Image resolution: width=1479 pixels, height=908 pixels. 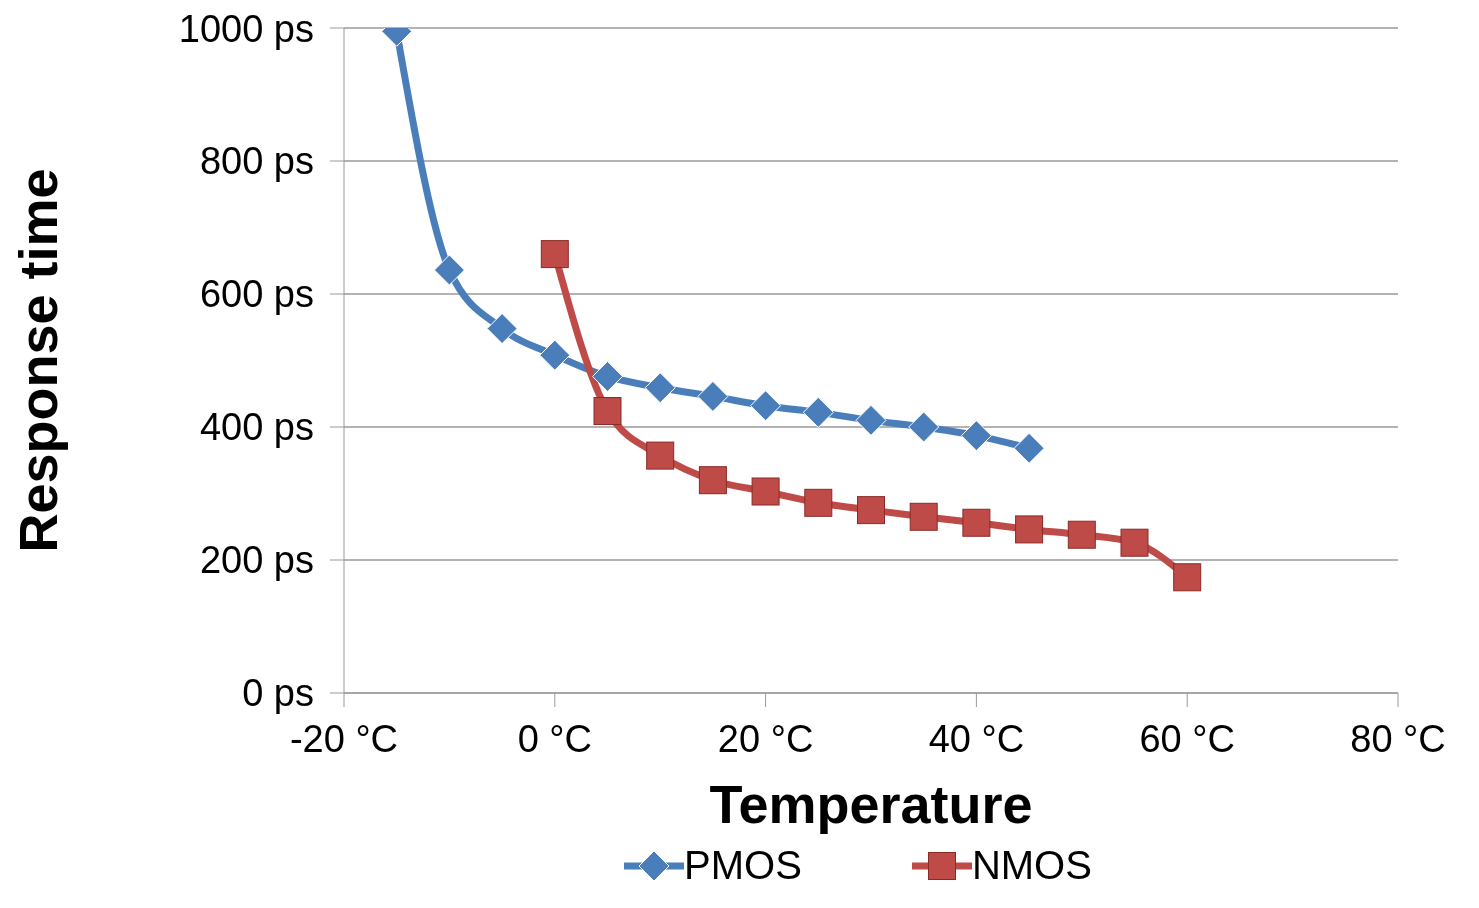 I want to click on x-tick-label: 40 °C, so click(x=976, y=738).